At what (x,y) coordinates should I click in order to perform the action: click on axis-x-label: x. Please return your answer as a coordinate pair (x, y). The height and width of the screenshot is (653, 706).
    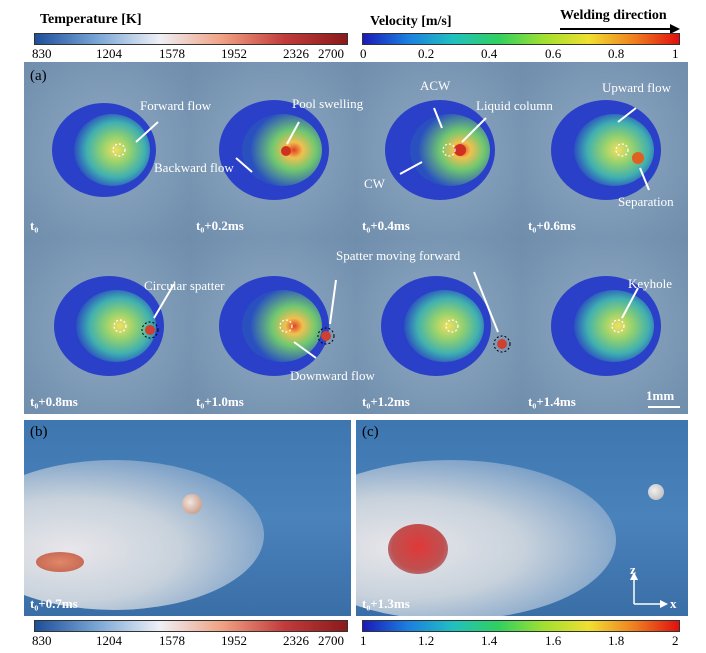
    Looking at the image, I should click on (673, 603).